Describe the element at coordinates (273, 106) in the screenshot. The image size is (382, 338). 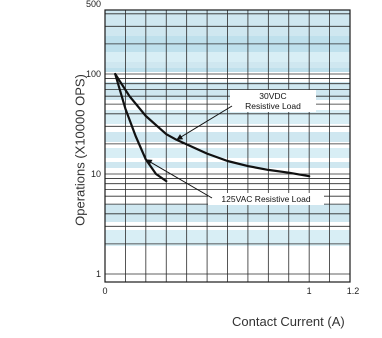
I see `annotation-label: Resistive Load` at that location.